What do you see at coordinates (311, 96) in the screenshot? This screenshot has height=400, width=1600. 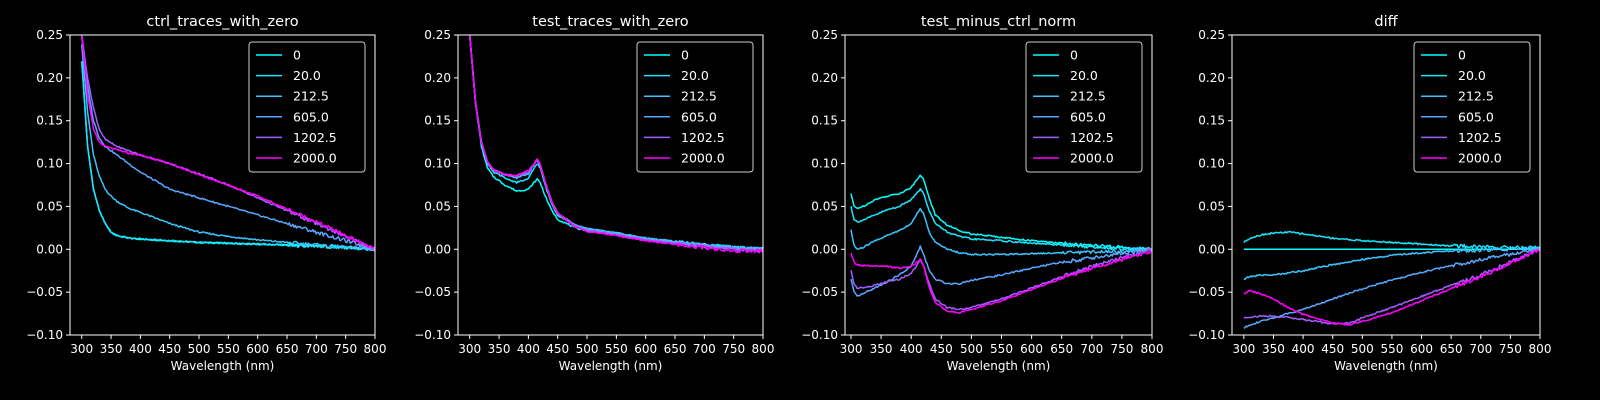 I see `legend-label: 212.5` at bounding box center [311, 96].